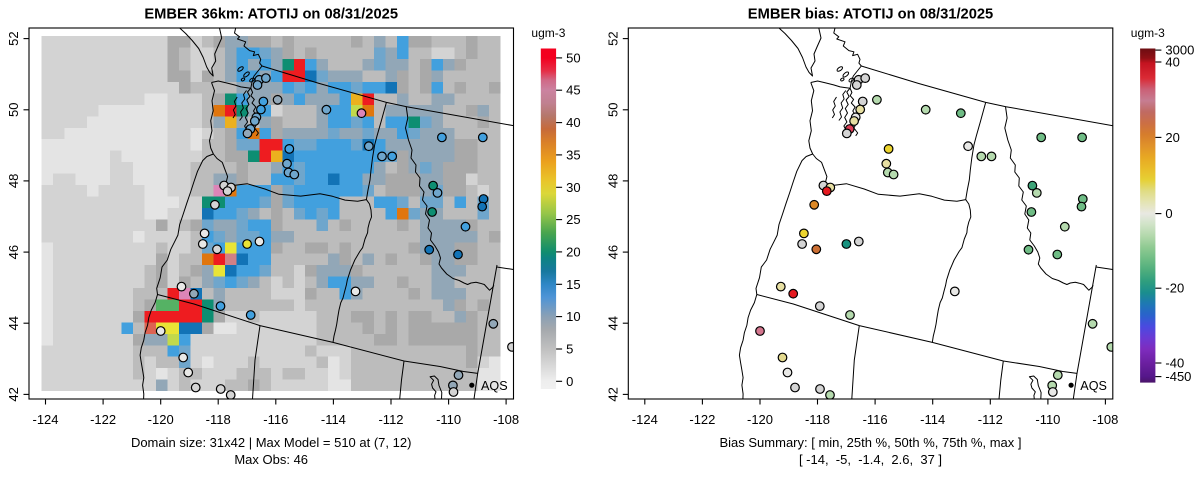 The width and height of the screenshot is (1200, 484). Describe the element at coordinates (870, 459) in the screenshot. I see `svg-text: [ -14, -5, -1.4, 2.6, 37 ]` at that location.